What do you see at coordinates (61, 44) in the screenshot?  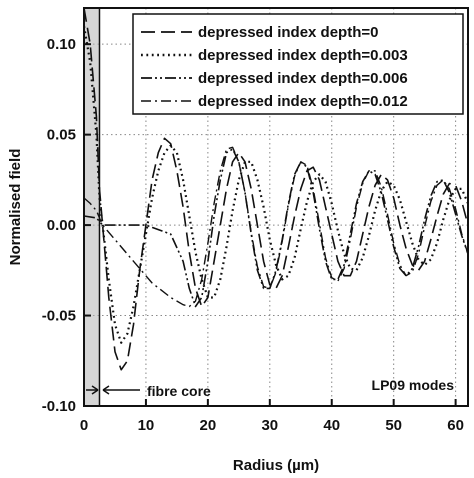 I see `y-tick-label-4: 0.10` at bounding box center [61, 44].